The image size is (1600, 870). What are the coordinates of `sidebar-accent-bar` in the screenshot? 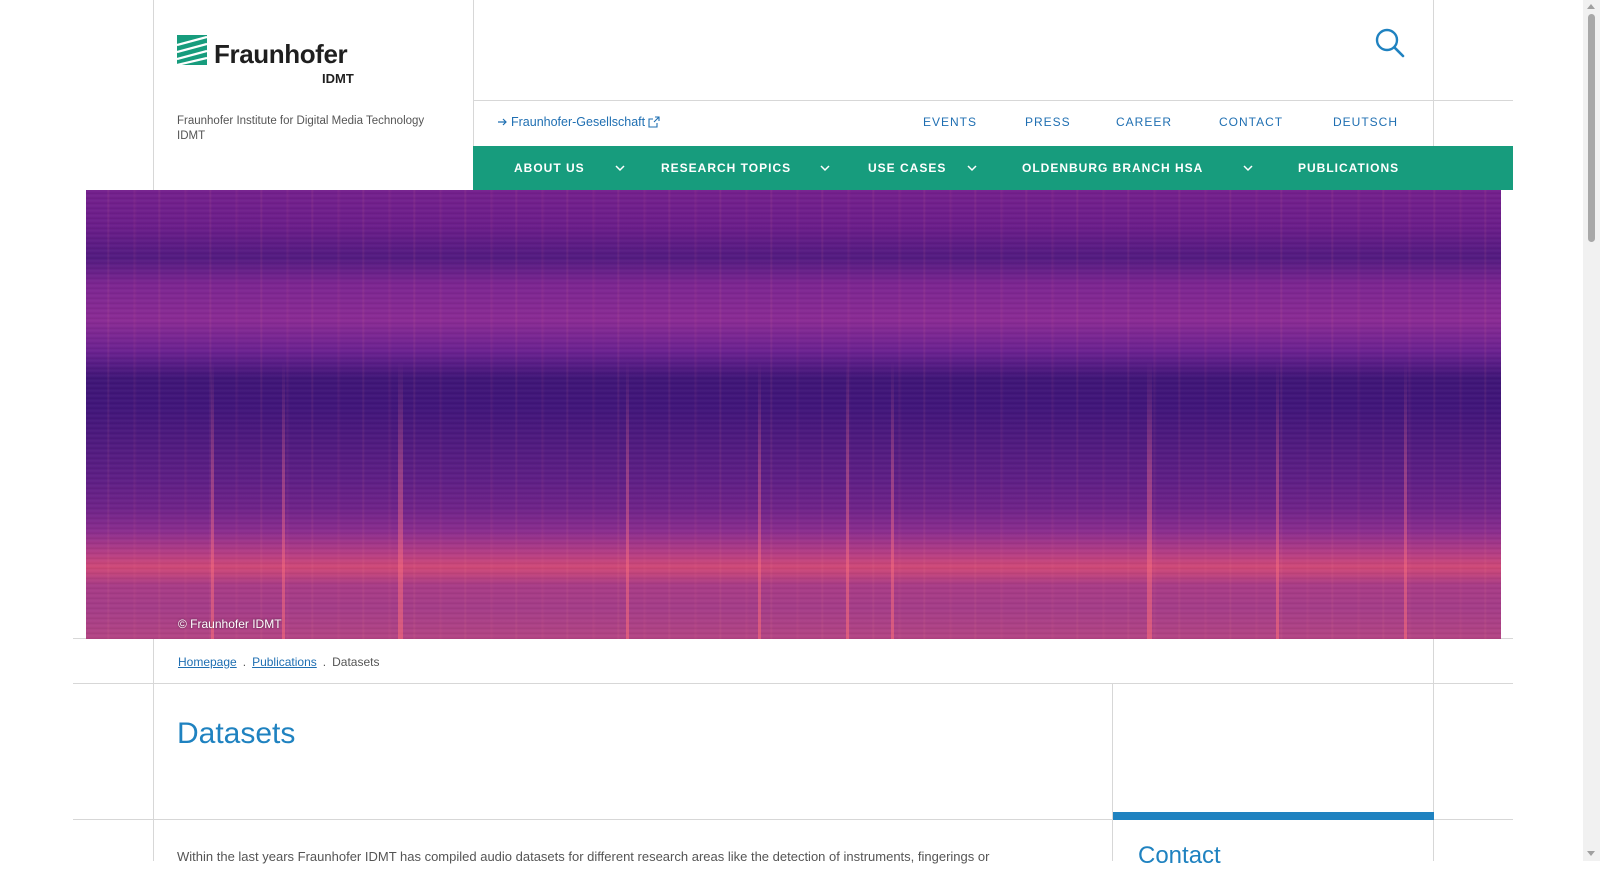 It's located at (1273, 816).